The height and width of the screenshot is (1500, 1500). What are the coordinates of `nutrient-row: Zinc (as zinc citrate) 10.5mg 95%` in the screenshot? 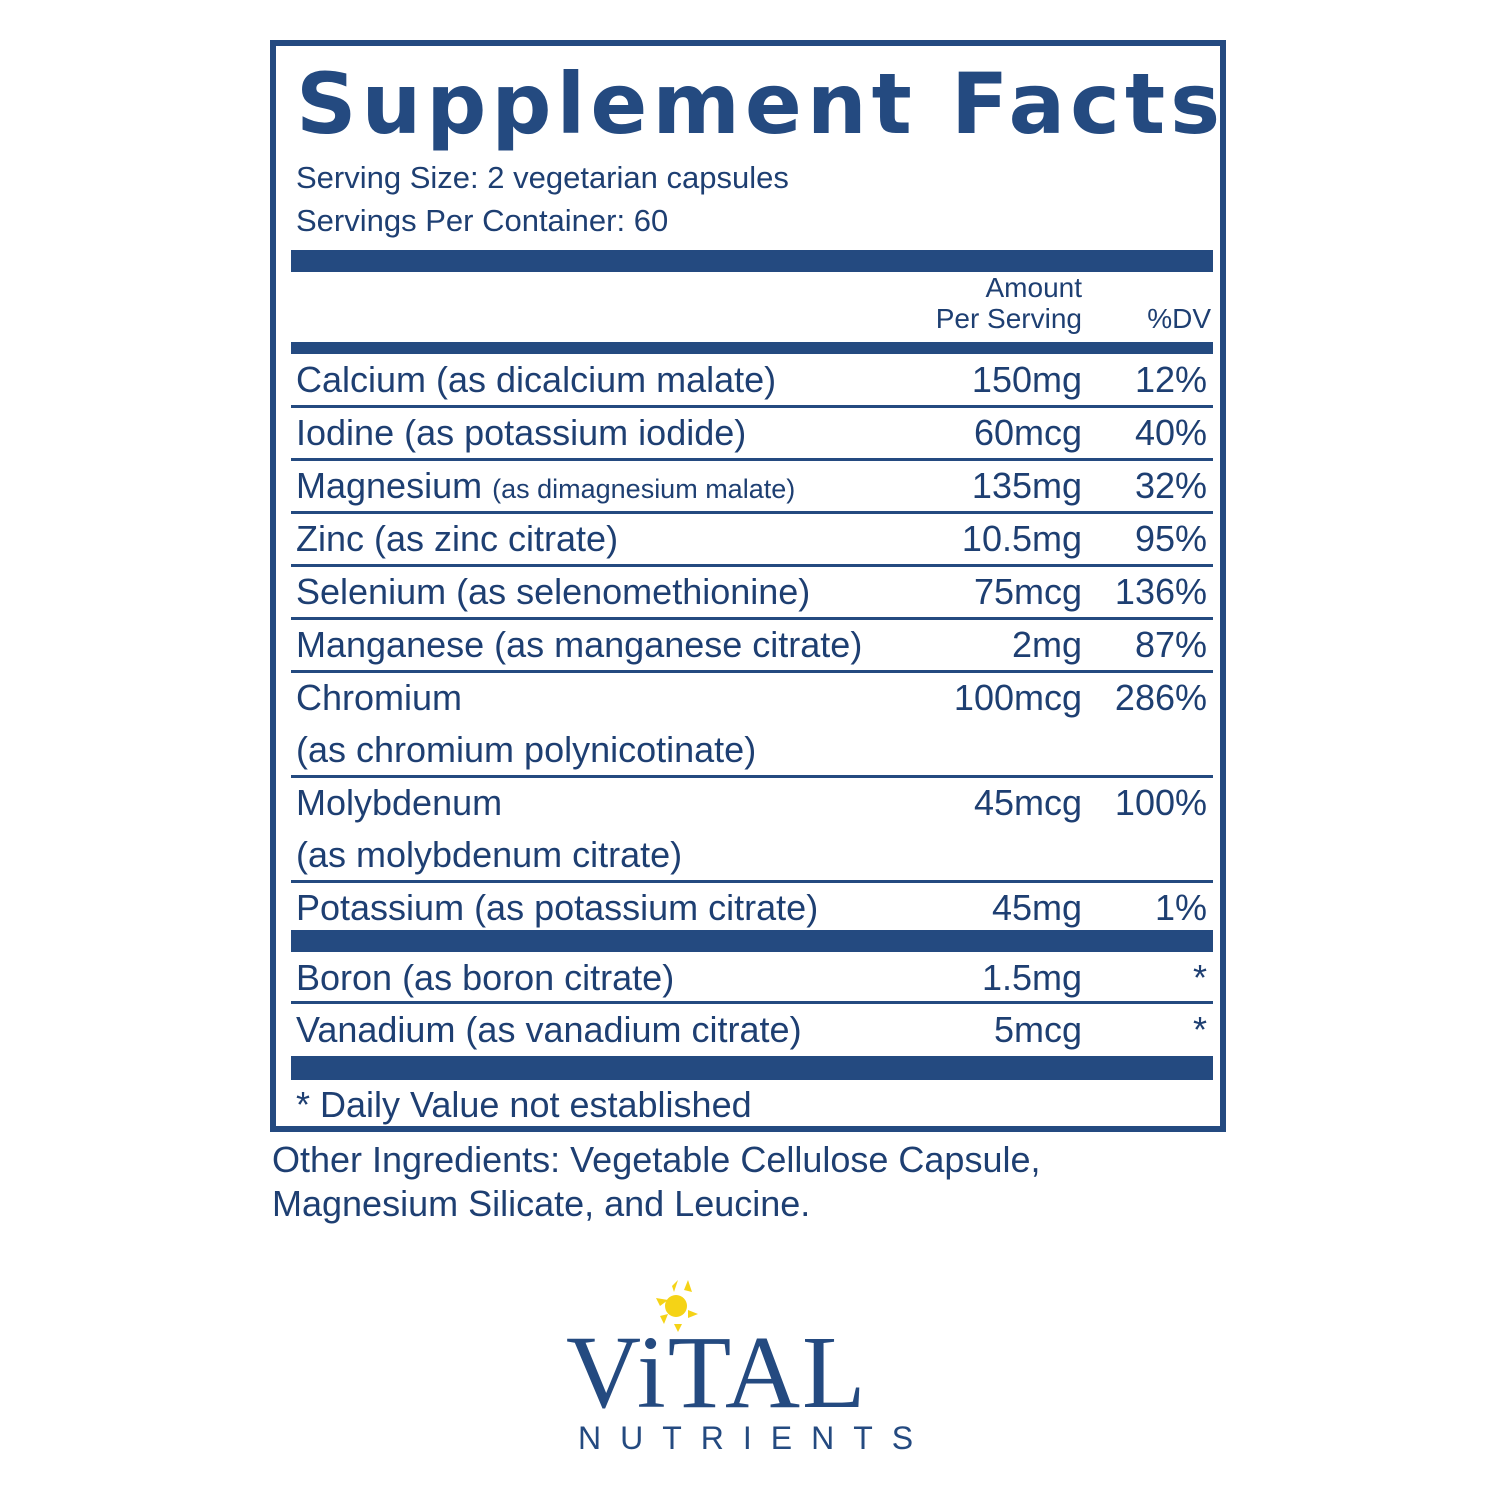 It's located at (752, 538).